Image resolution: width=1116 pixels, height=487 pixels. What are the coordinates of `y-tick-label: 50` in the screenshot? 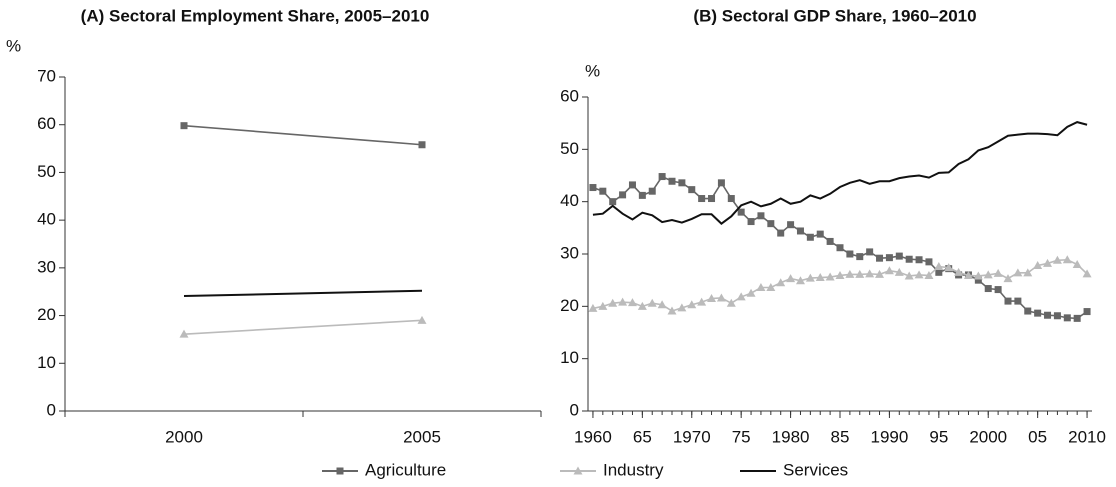 It's located at (569, 148).